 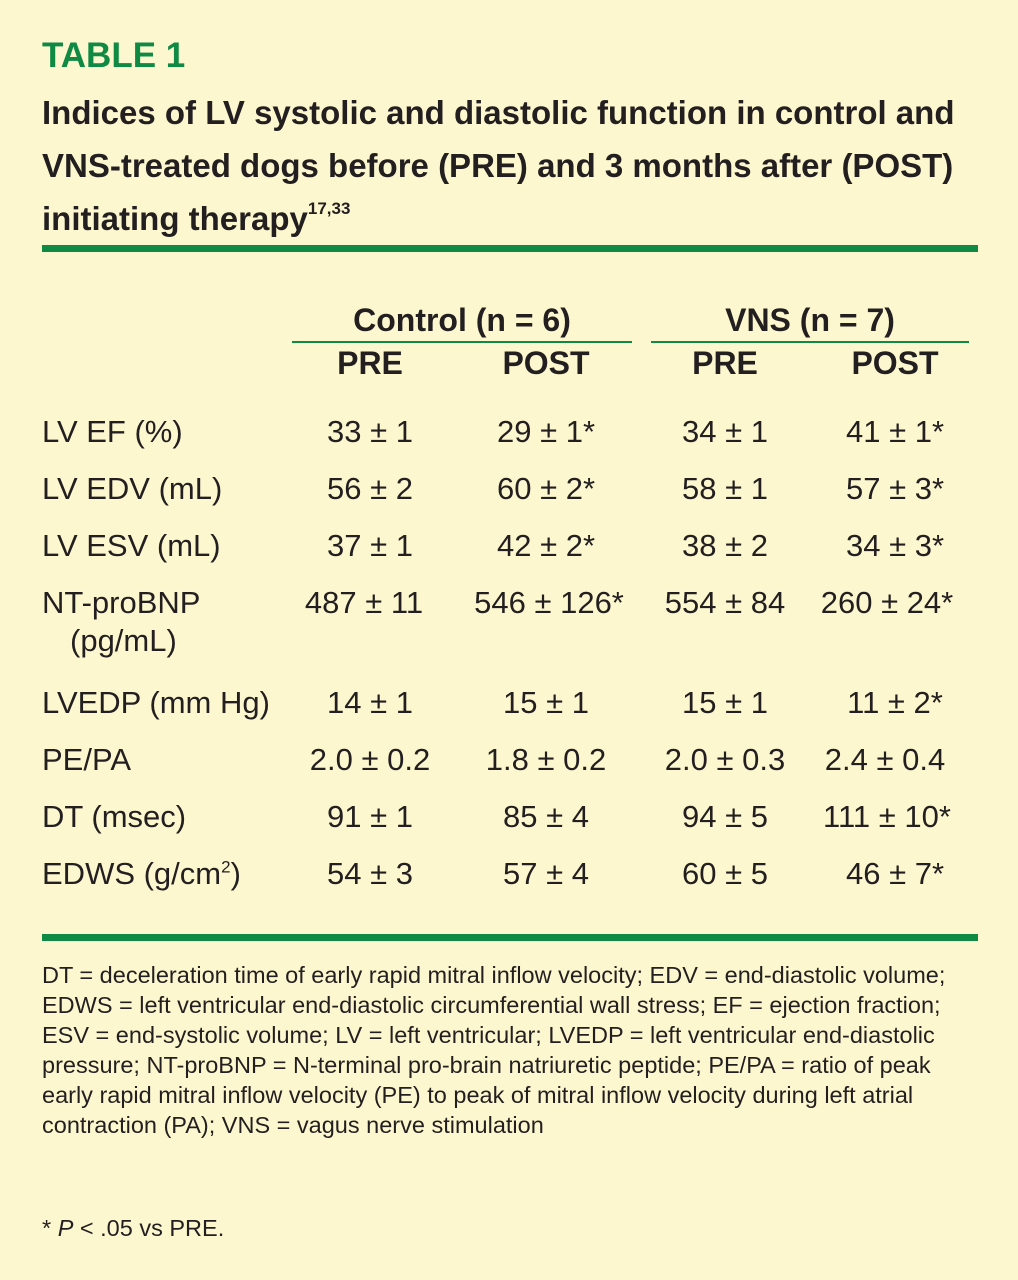 What do you see at coordinates (895, 431) in the screenshot?
I see `cell-lv-ef-vns-post: 41 ± 1*` at bounding box center [895, 431].